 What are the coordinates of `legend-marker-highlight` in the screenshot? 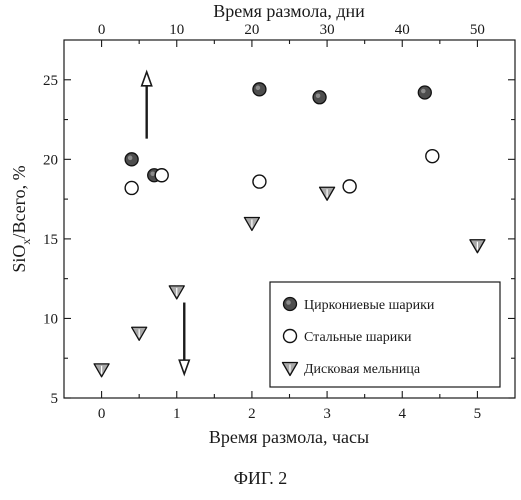 It's located at (288, 302).